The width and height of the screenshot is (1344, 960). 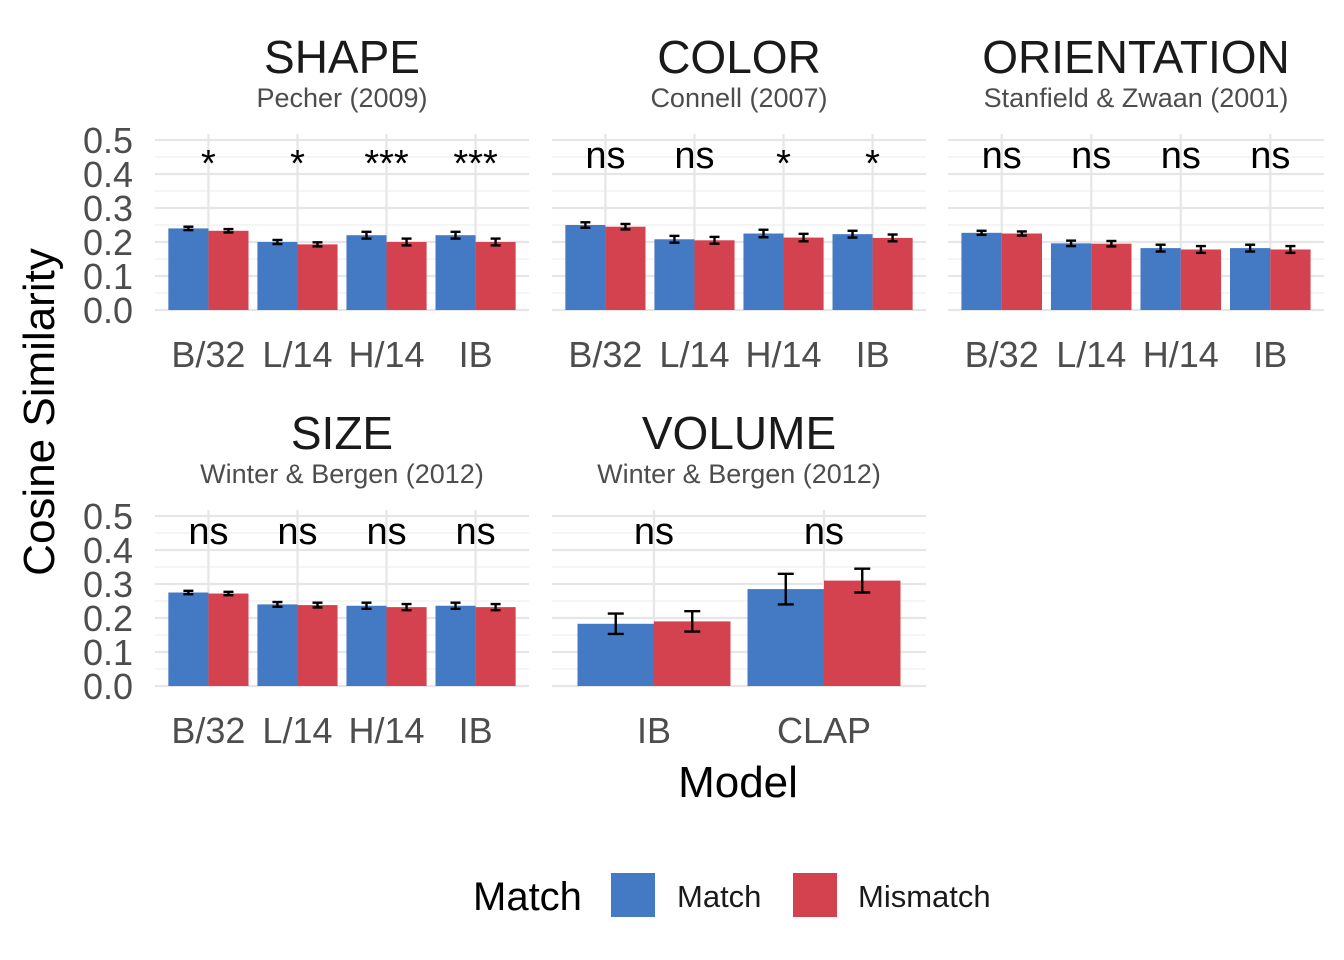 What do you see at coordinates (108, 618) in the screenshot?
I see `y-tick-label: 0.2` at bounding box center [108, 618].